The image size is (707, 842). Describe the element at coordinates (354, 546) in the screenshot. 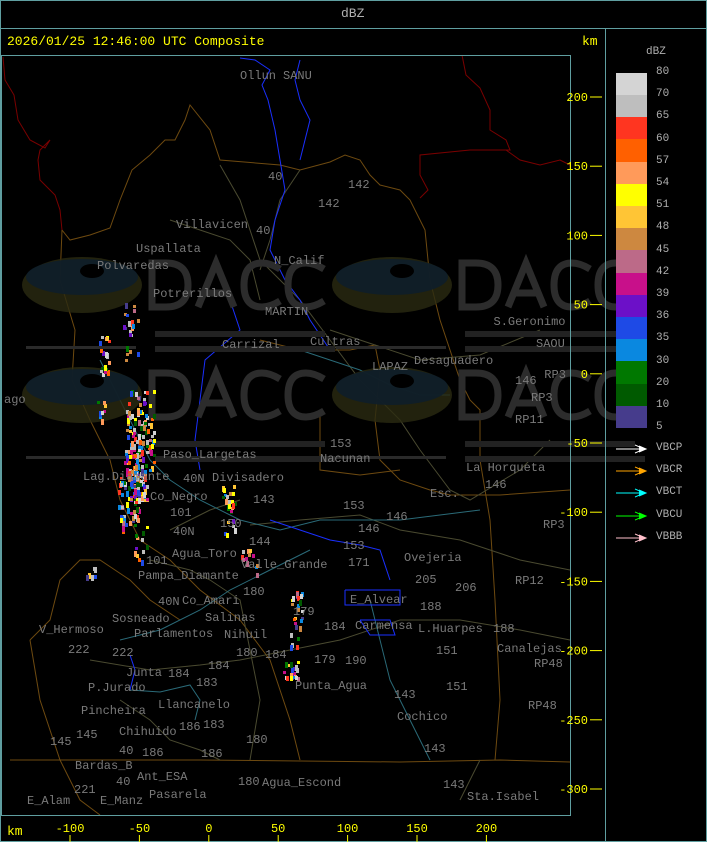

I see `place-label: 153` at that location.